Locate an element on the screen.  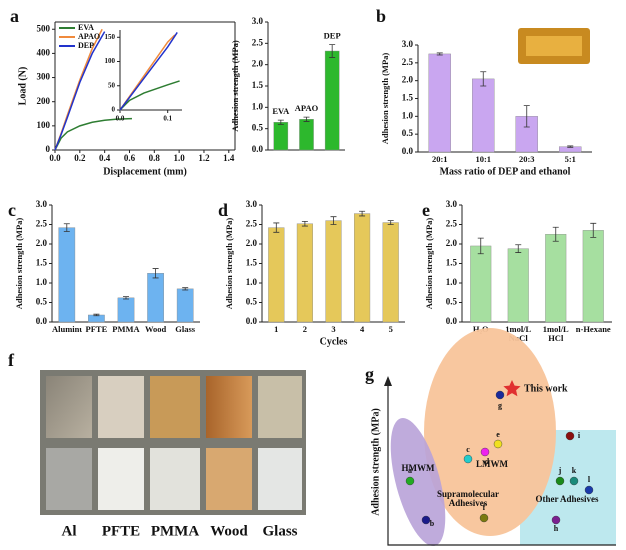
x-tick-label-box: Aluminum is located at coordinates (67, 329).